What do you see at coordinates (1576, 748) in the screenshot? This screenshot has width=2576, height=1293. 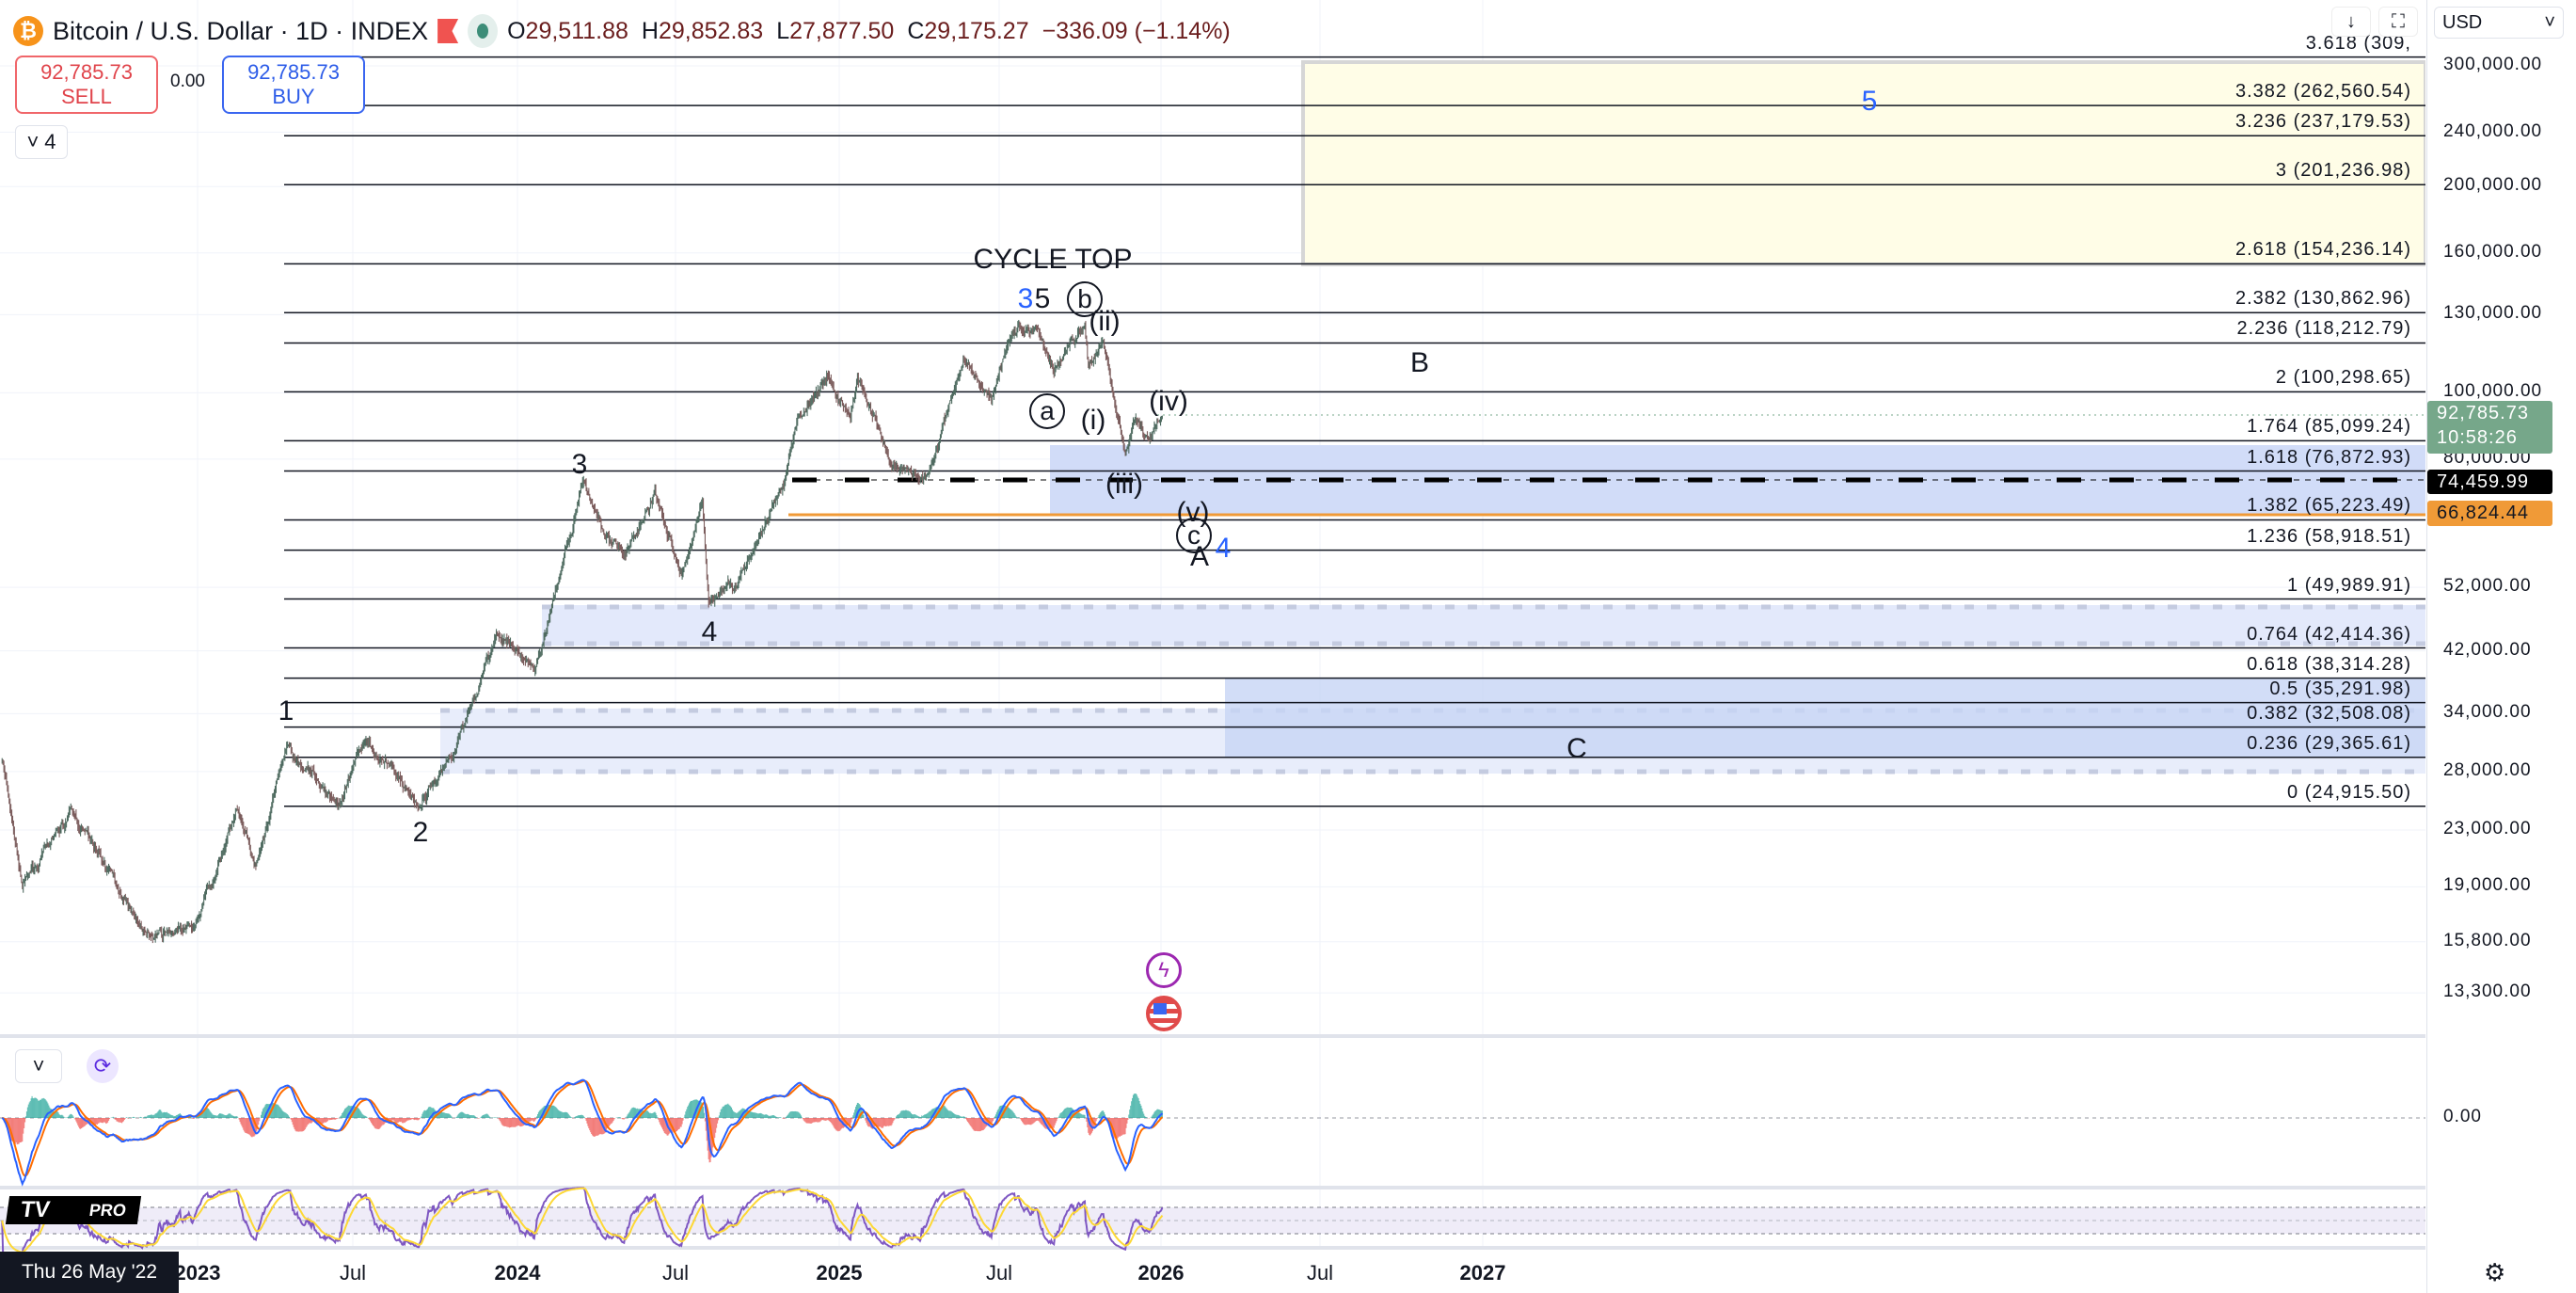 I see `wave-label-C: C` at bounding box center [1576, 748].